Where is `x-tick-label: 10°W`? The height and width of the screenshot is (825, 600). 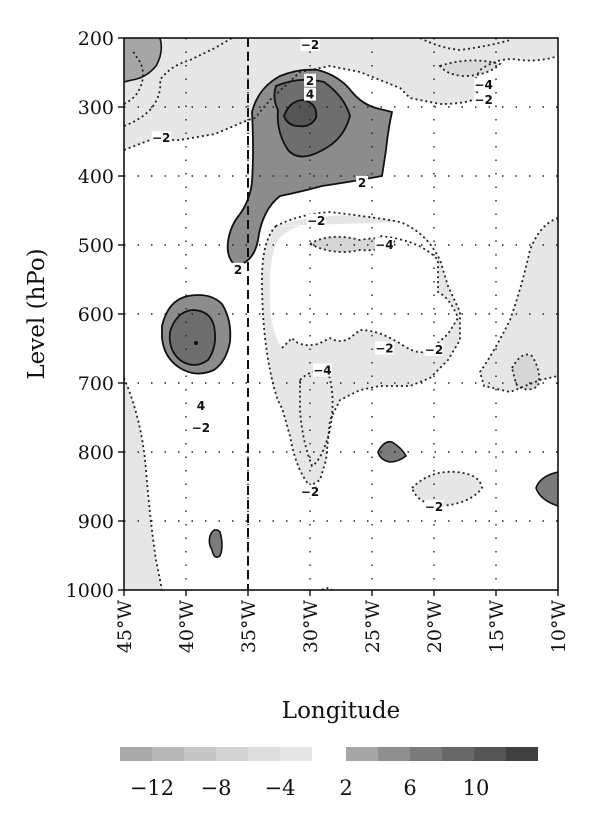 x-tick-label: 10°W is located at coordinates (559, 627).